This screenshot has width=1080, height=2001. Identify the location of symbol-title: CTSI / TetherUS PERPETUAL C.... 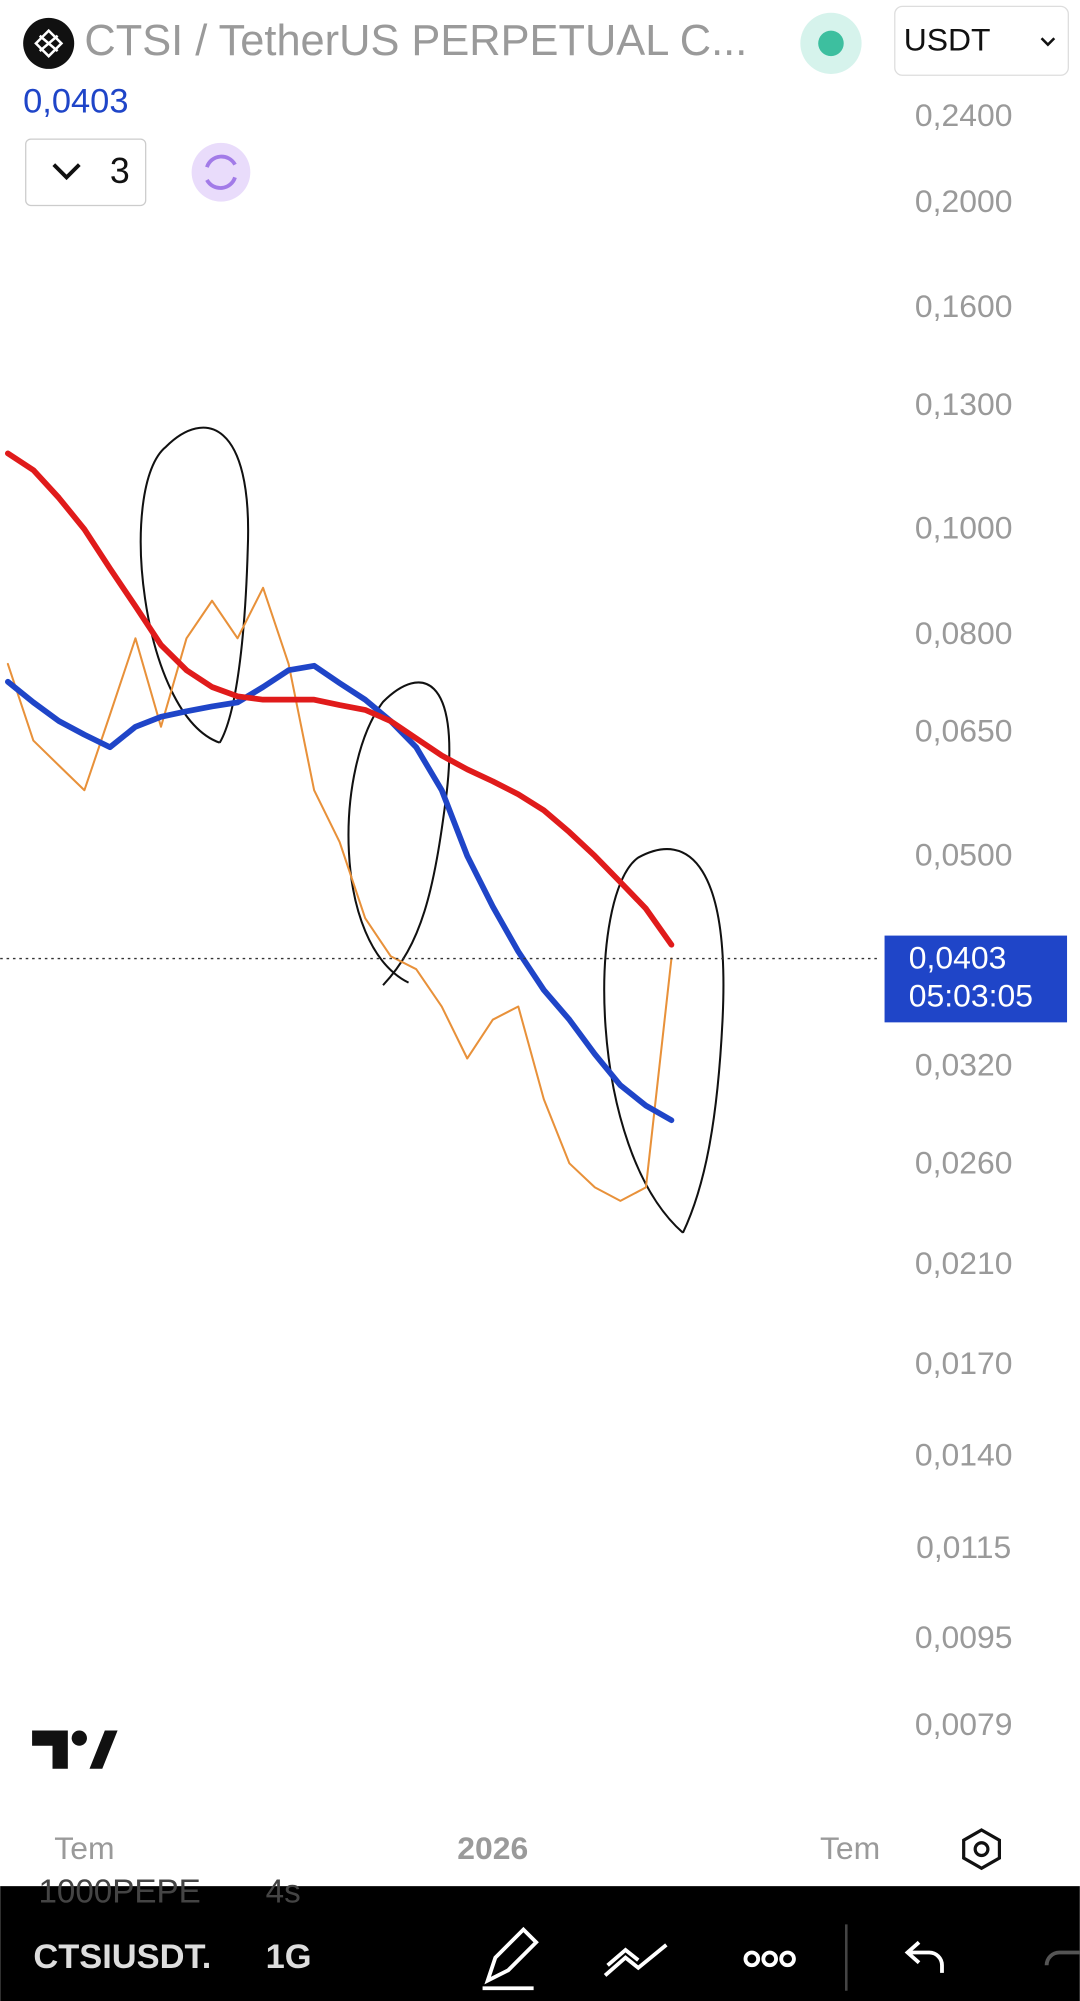
(415, 41).